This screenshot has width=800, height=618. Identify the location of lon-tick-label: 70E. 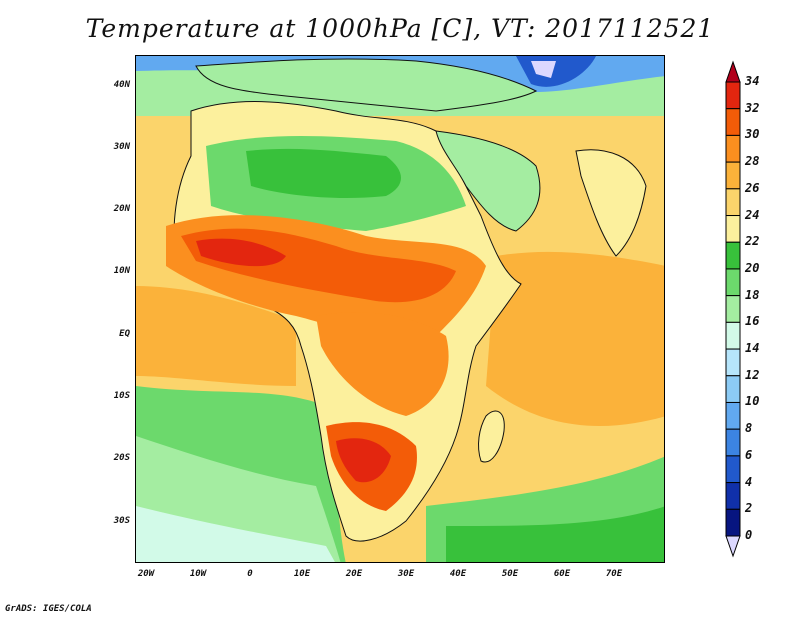
(614, 574).